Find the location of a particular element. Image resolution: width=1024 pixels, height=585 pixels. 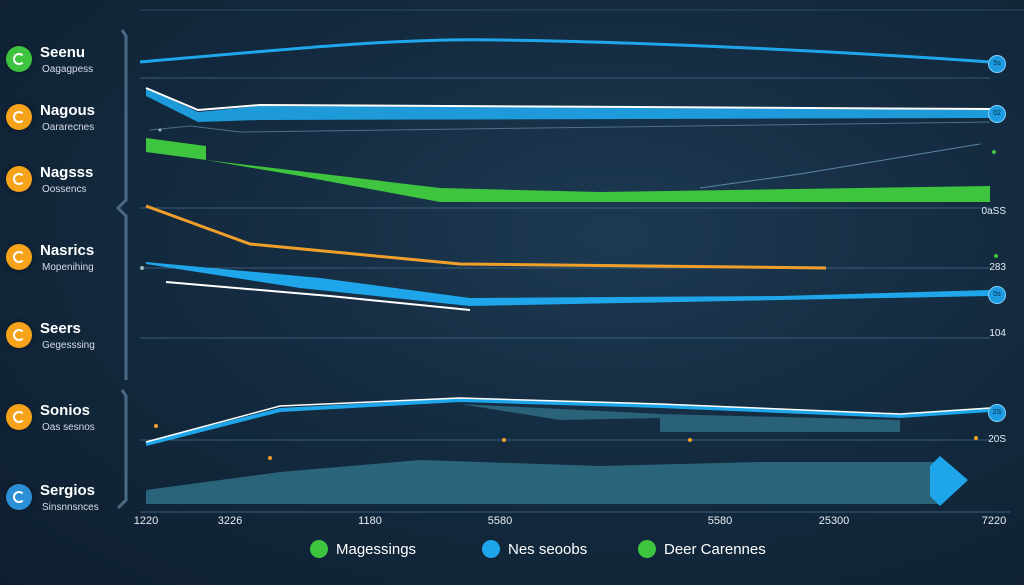

legend: Magessings Nes seoobs Deer Carennes is located at coordinates (512, 550).